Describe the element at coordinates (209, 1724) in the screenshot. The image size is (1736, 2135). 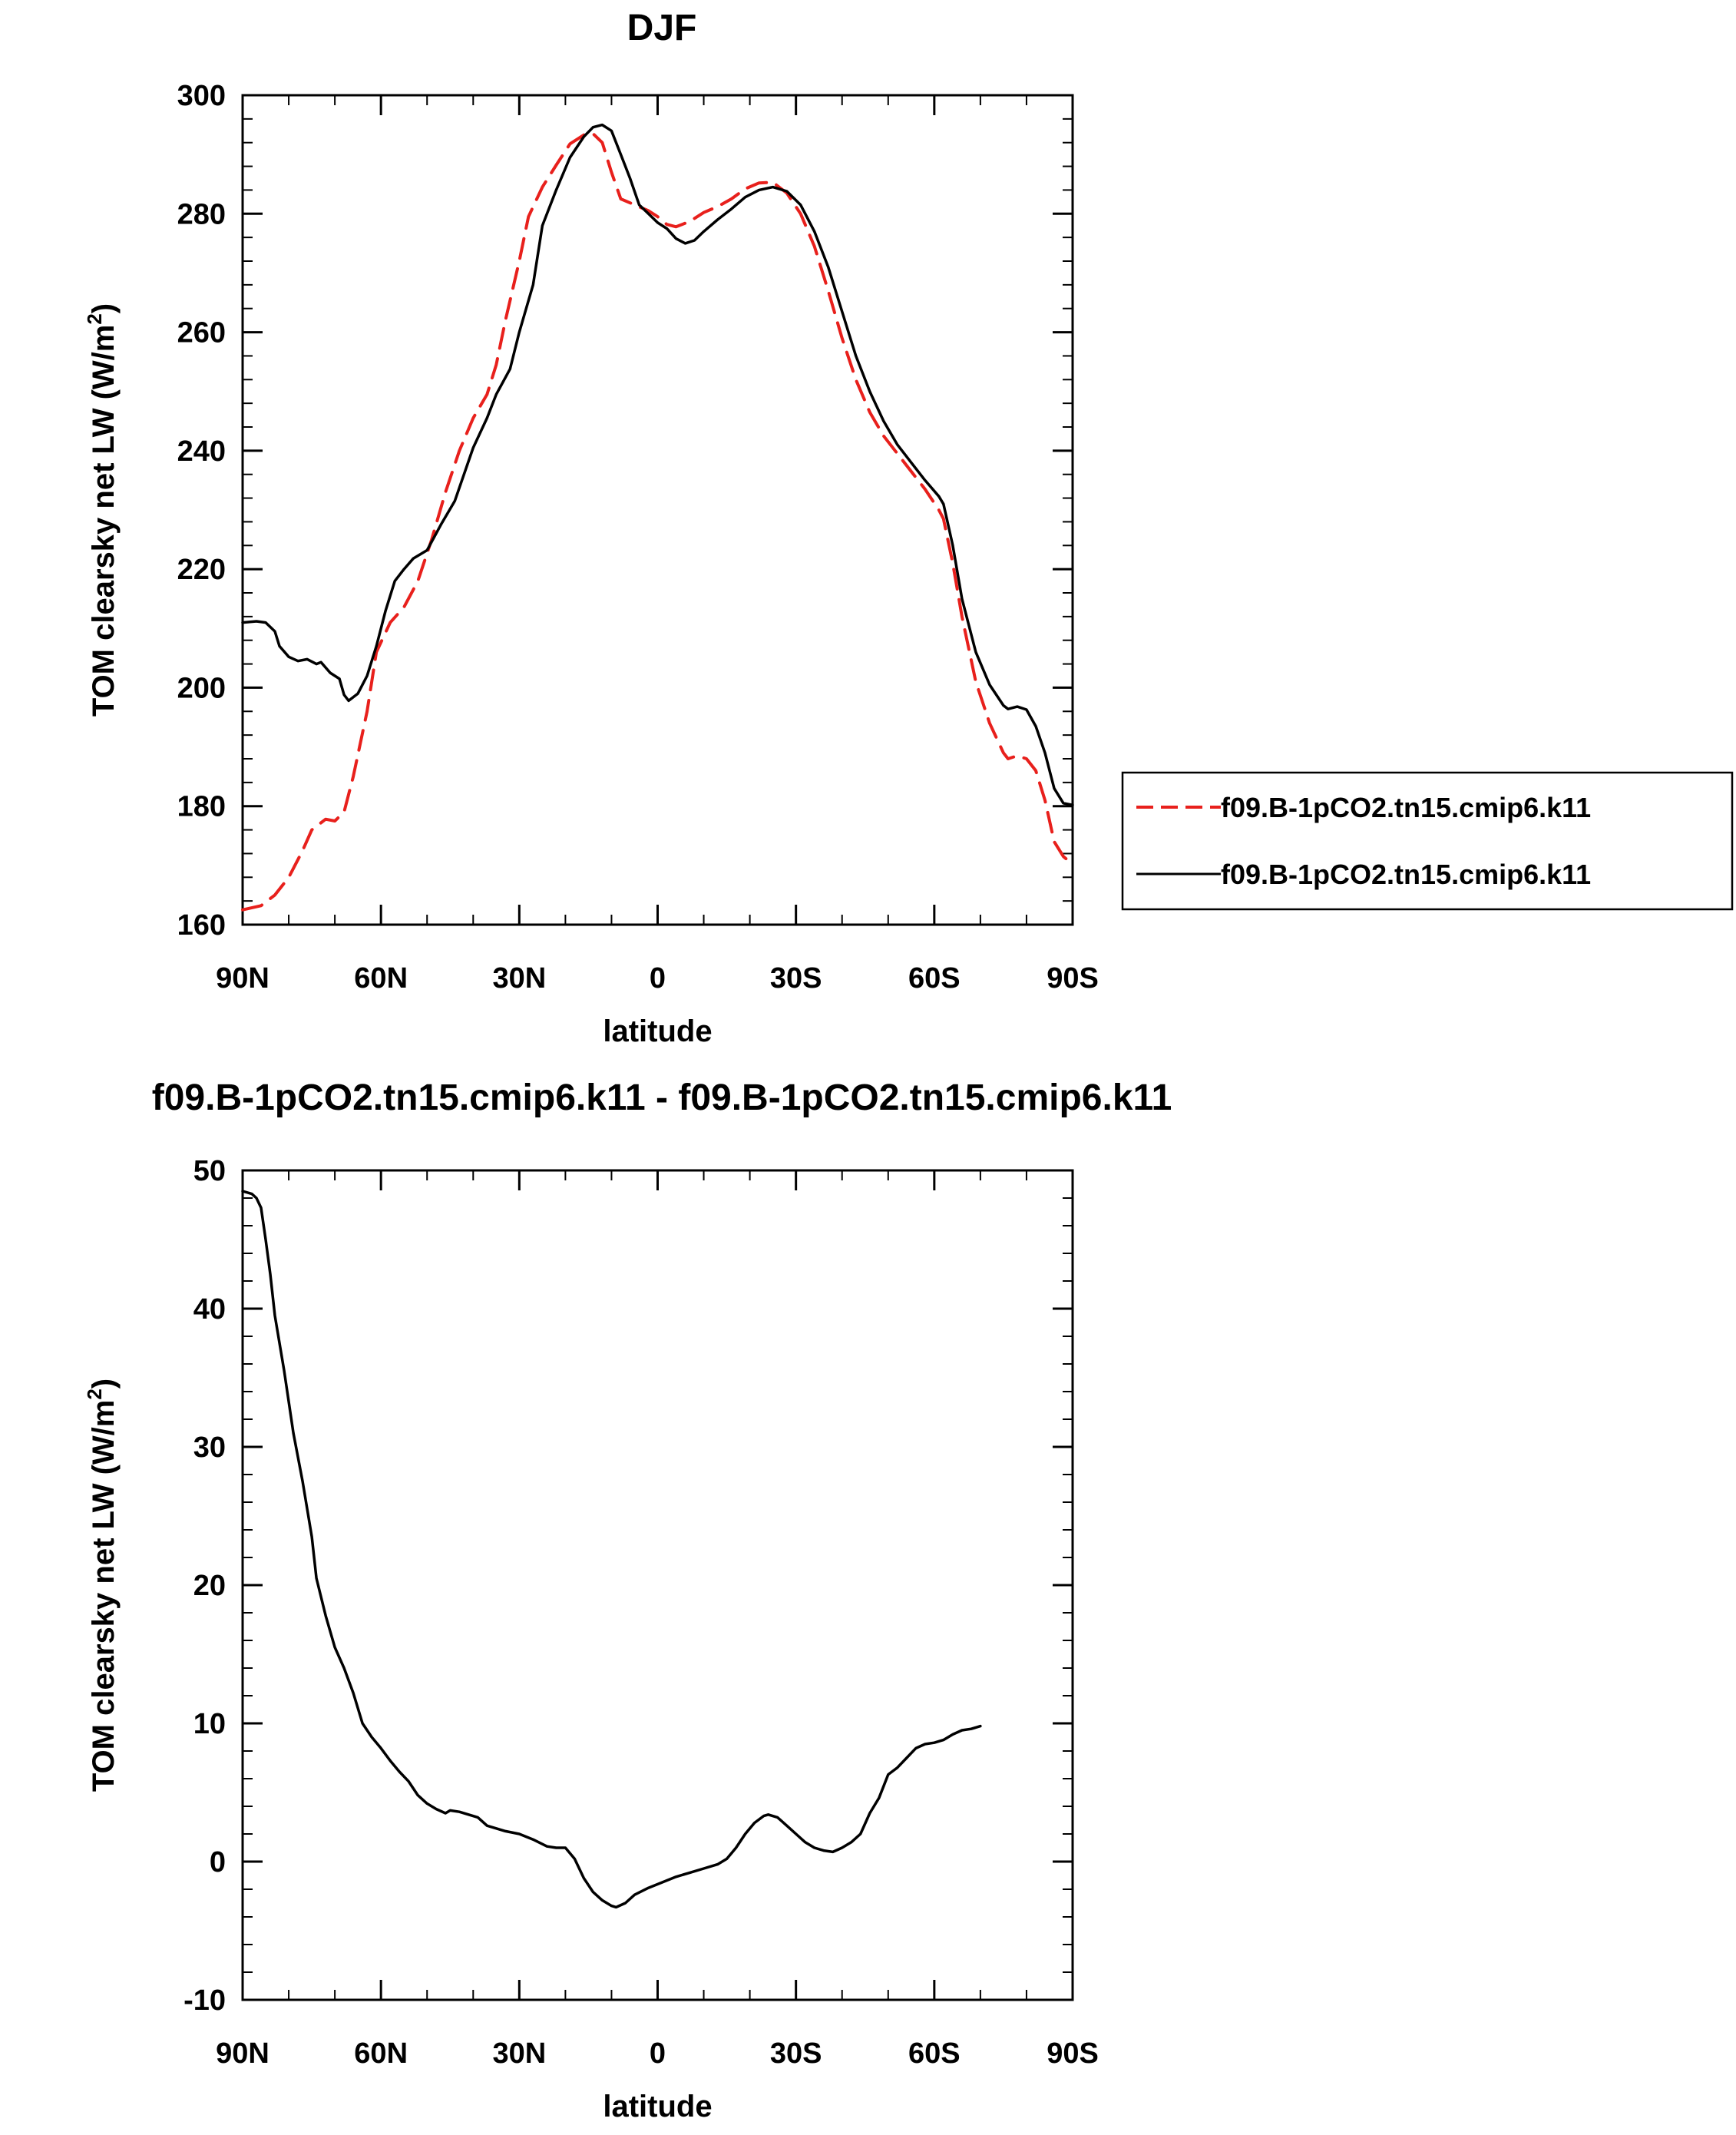
I see `y-tick-label: 10` at that location.